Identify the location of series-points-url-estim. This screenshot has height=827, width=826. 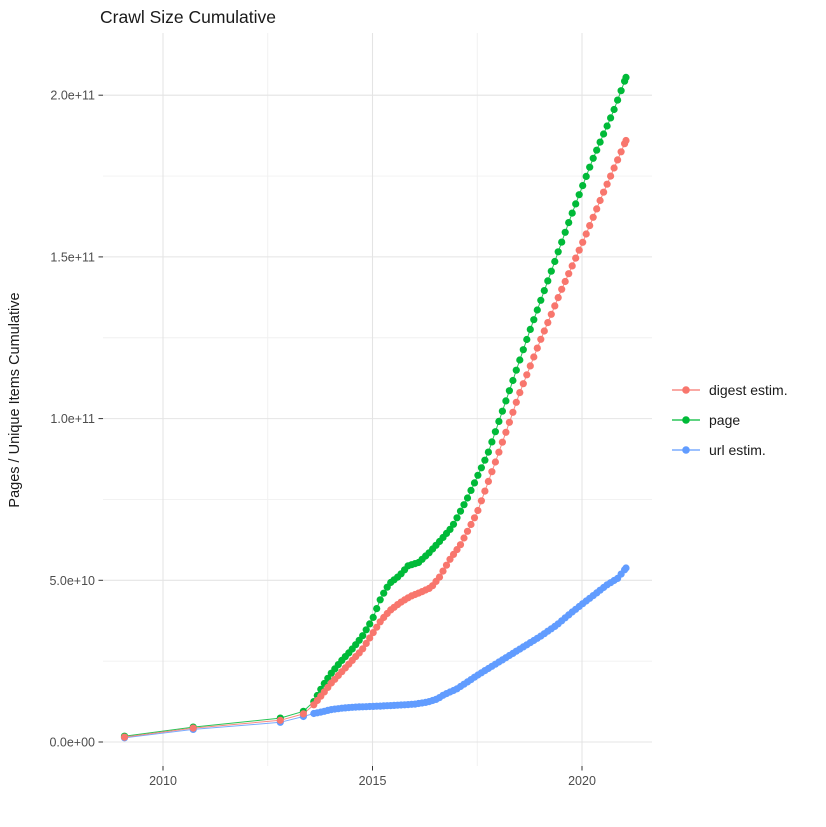
(375, 653).